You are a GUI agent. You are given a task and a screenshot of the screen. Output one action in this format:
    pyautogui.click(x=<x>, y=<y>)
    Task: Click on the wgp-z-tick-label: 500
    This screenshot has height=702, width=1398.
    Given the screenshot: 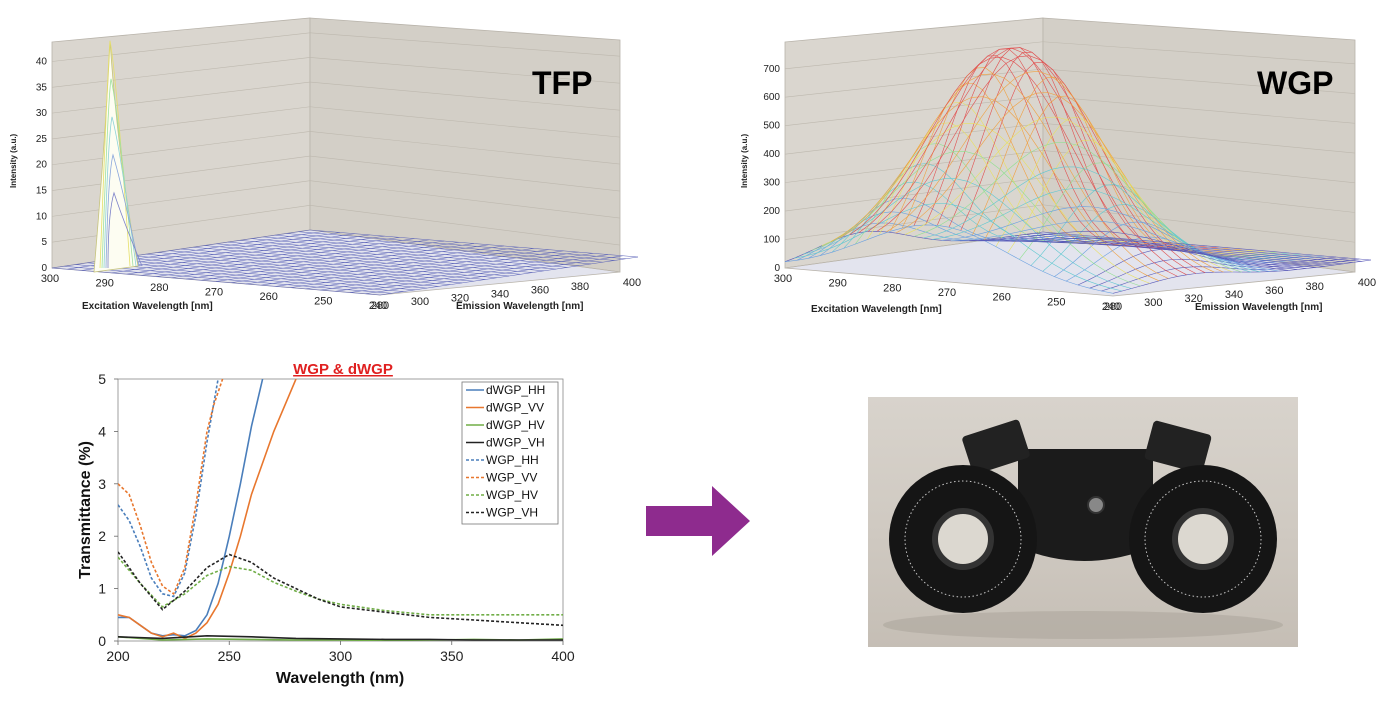 What is the action you would take?
    pyautogui.click(x=771, y=126)
    